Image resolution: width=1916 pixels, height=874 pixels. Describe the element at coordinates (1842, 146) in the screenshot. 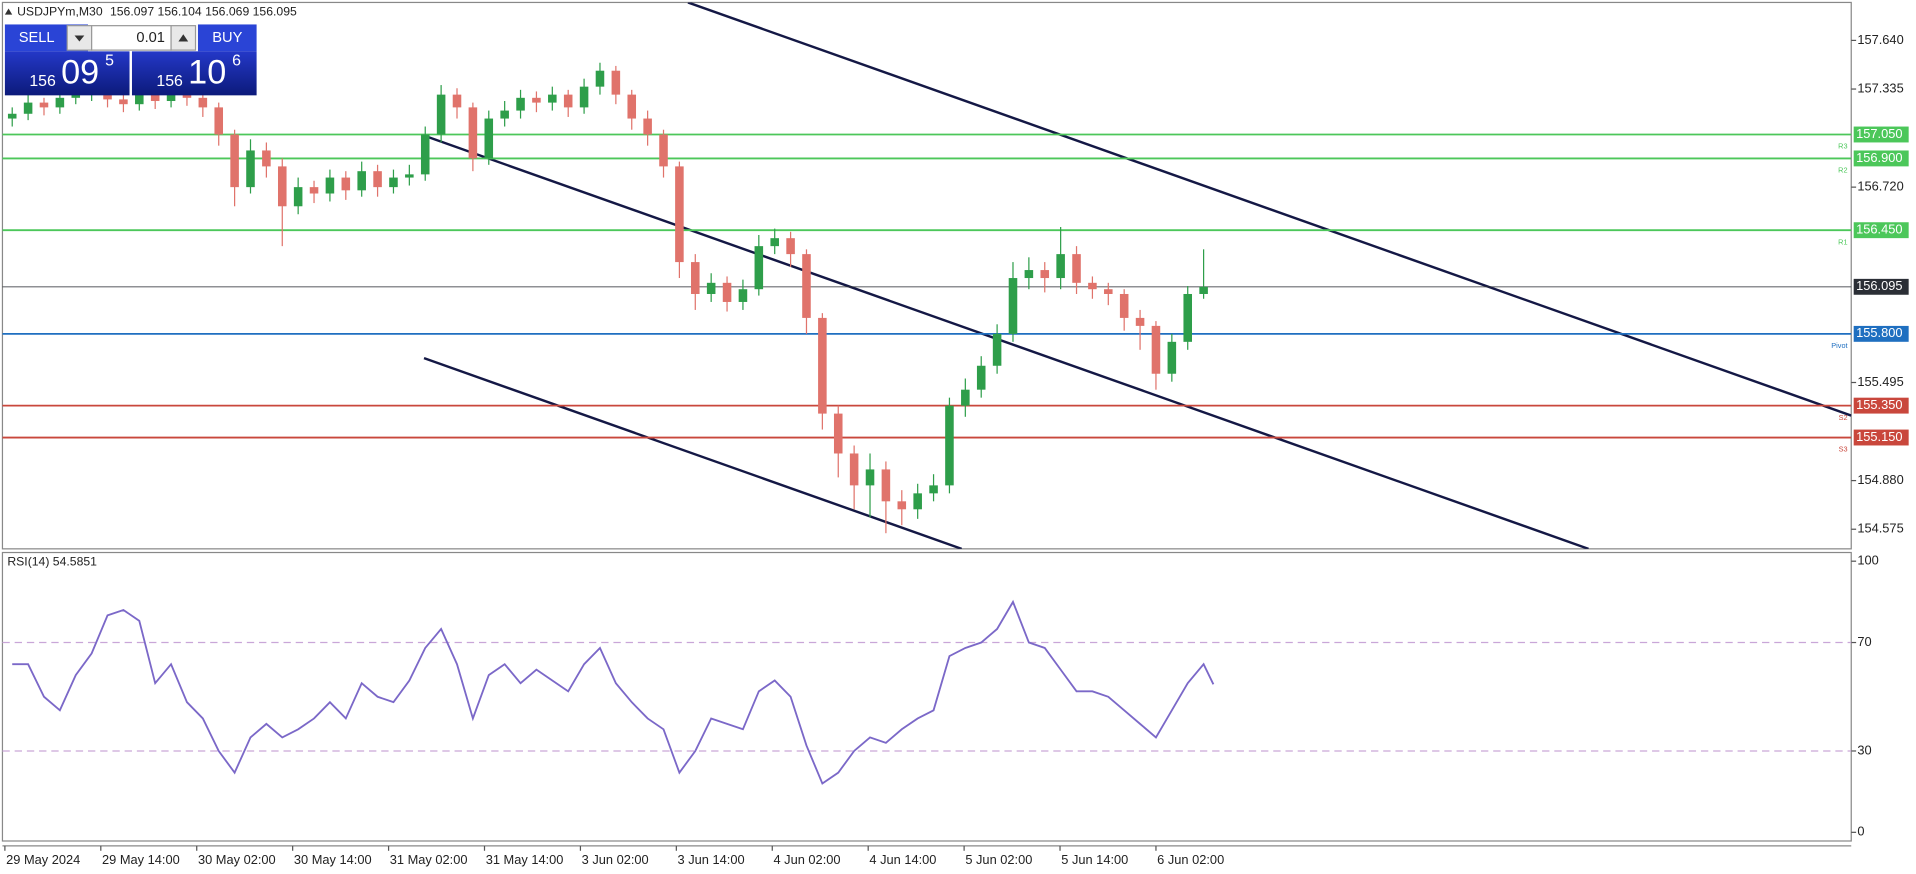

I see `level-name: R3` at that location.